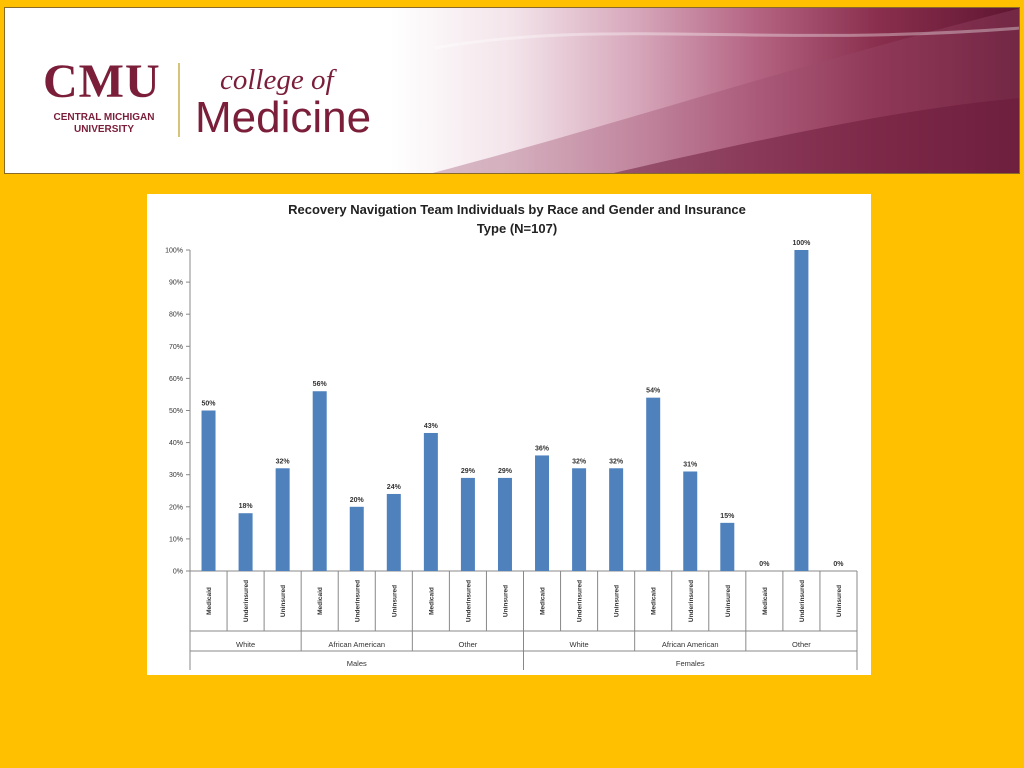 The width and height of the screenshot is (1024, 768). What do you see at coordinates (357, 663) in the screenshot?
I see `gender-group-label: Males` at bounding box center [357, 663].